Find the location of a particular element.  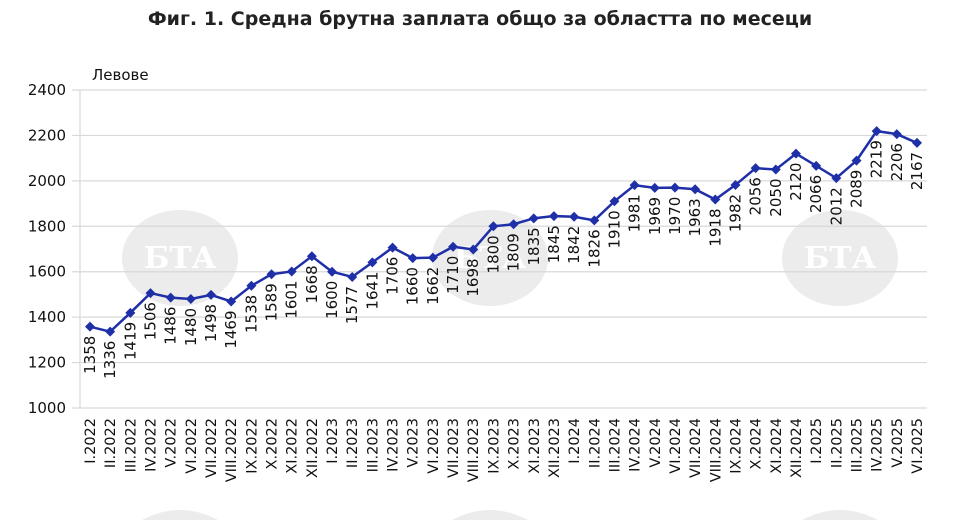

data-label: 1506 is located at coordinates (151, 321).